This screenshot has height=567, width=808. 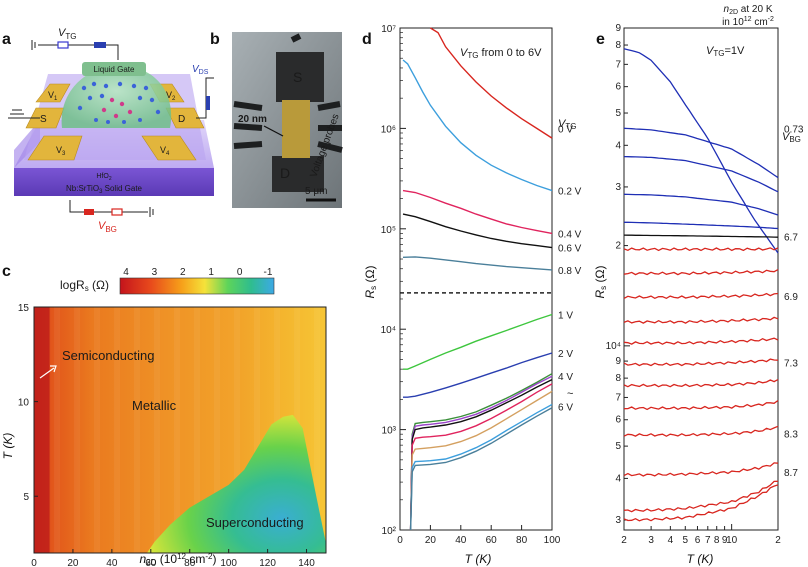 I want to click on x-tick-label: 20, so click(x=431, y=540).